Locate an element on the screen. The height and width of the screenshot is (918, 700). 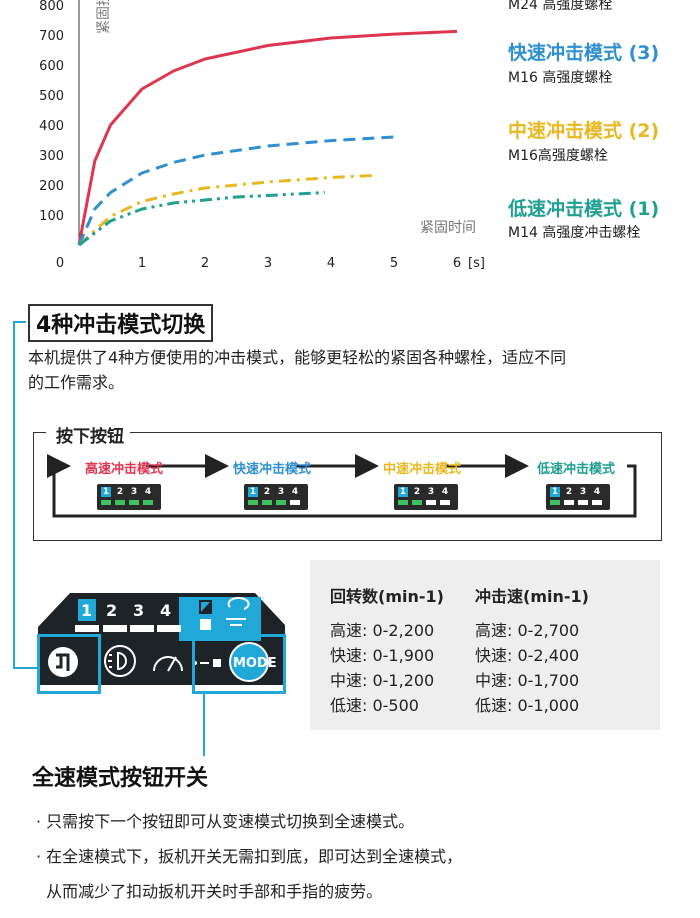
mode-label-low: 低速冲击模式 is located at coordinates (576, 469).